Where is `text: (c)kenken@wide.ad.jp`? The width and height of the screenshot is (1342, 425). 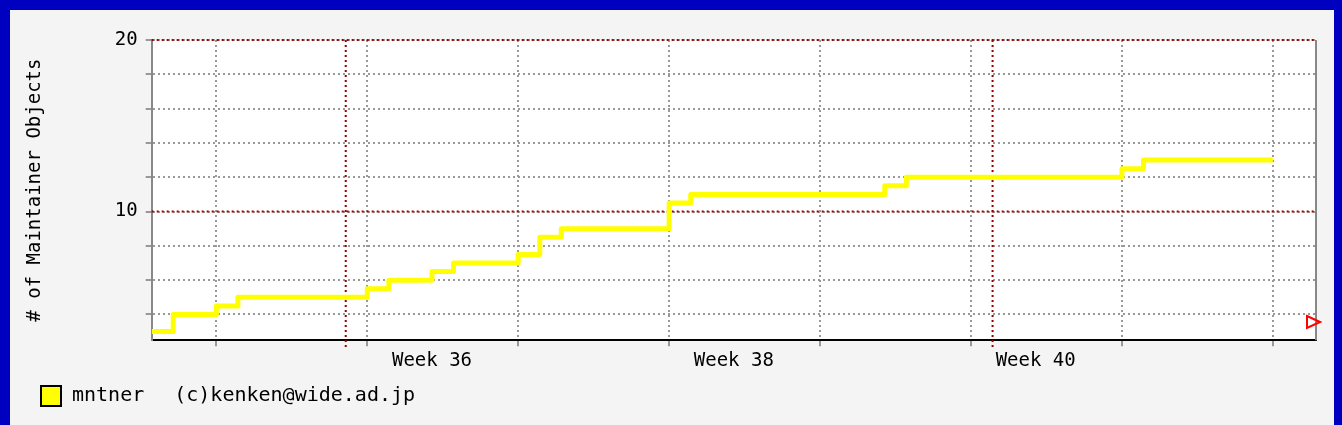 text: (c)kenken@wide.ad.jp is located at coordinates (295, 394).